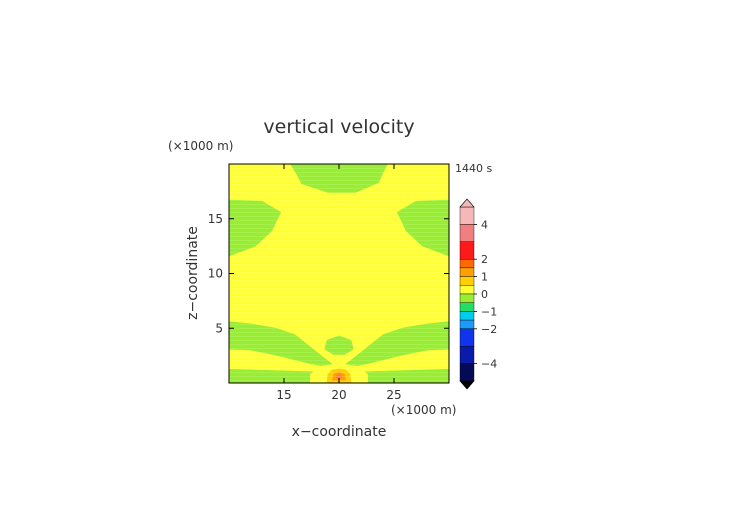 The width and height of the screenshot is (752, 532). What do you see at coordinates (328, 273) in the screenshot?
I see `y-axis-ticks: 5 10 15` at bounding box center [328, 273].